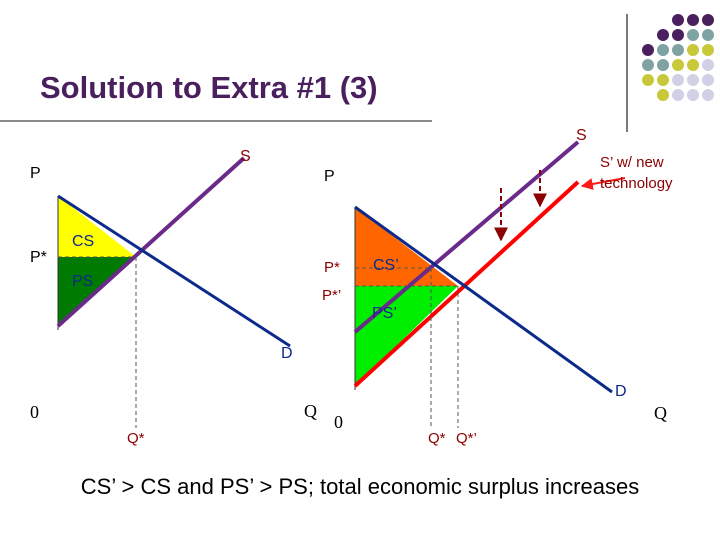  What do you see at coordinates (466, 284) in the screenshot?
I see `right-new-supply-curve` at bounding box center [466, 284].